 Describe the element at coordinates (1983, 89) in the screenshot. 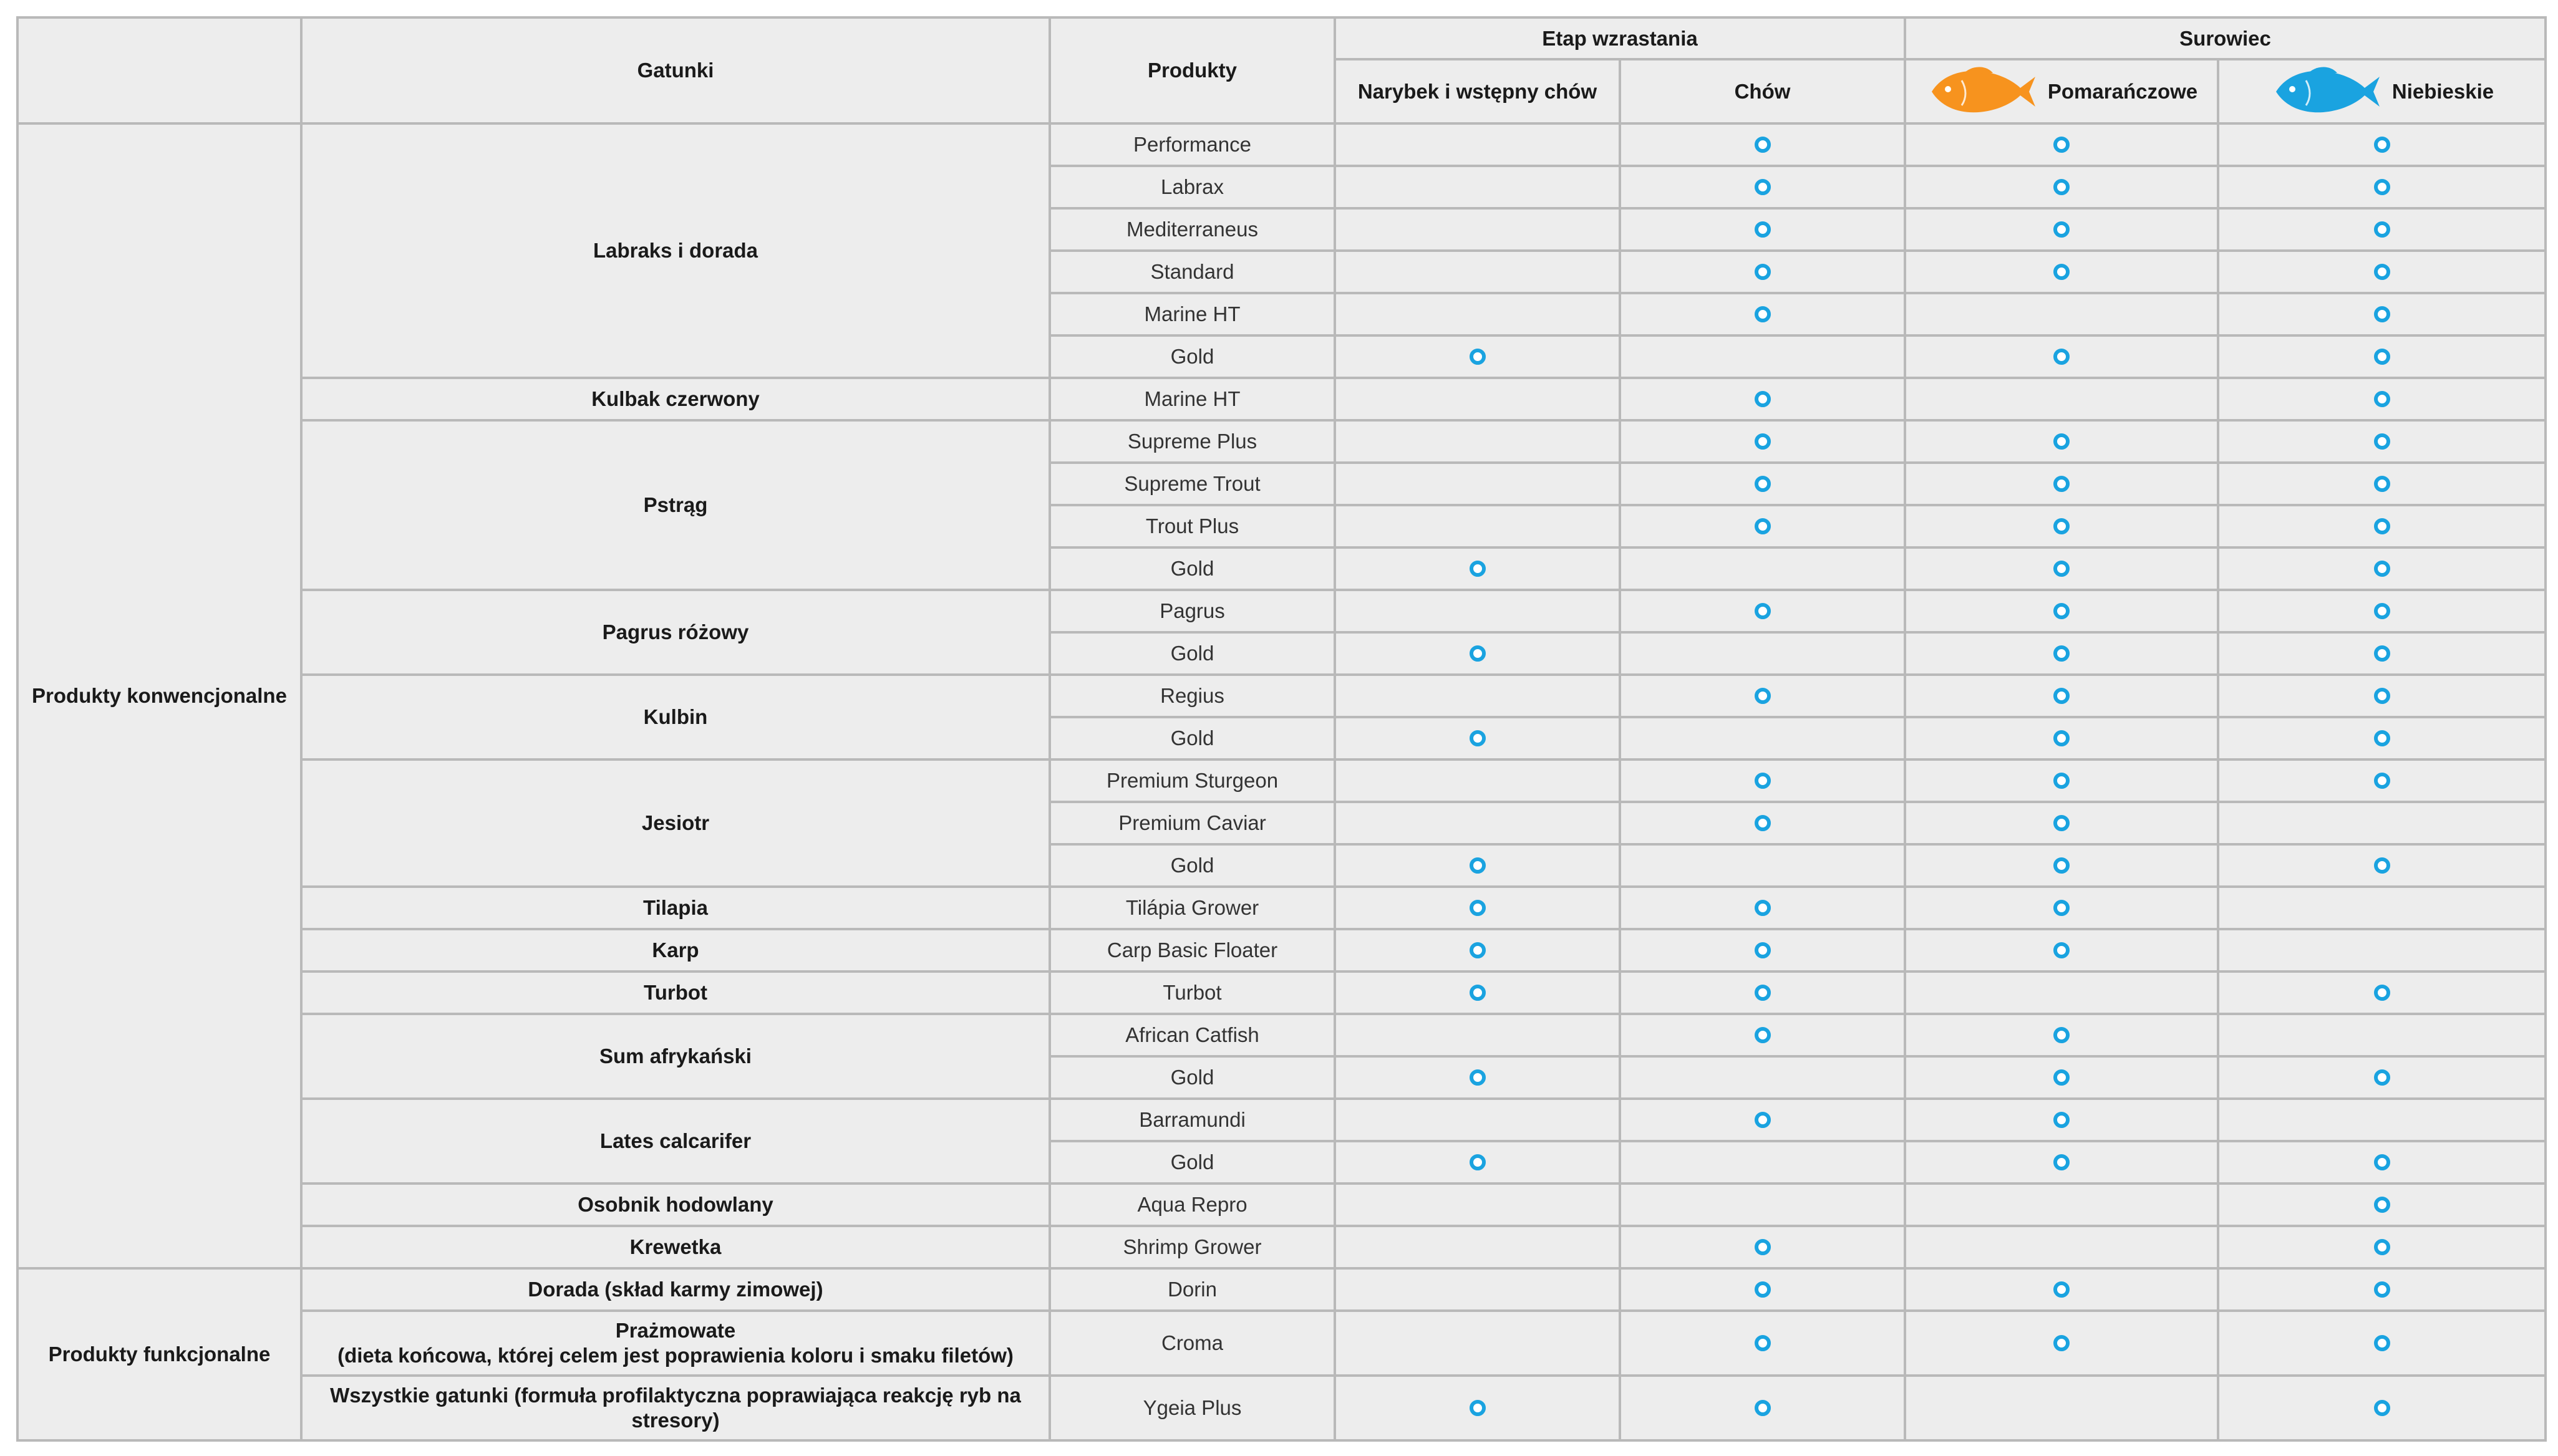

I see `orange-fish-icon` at that location.